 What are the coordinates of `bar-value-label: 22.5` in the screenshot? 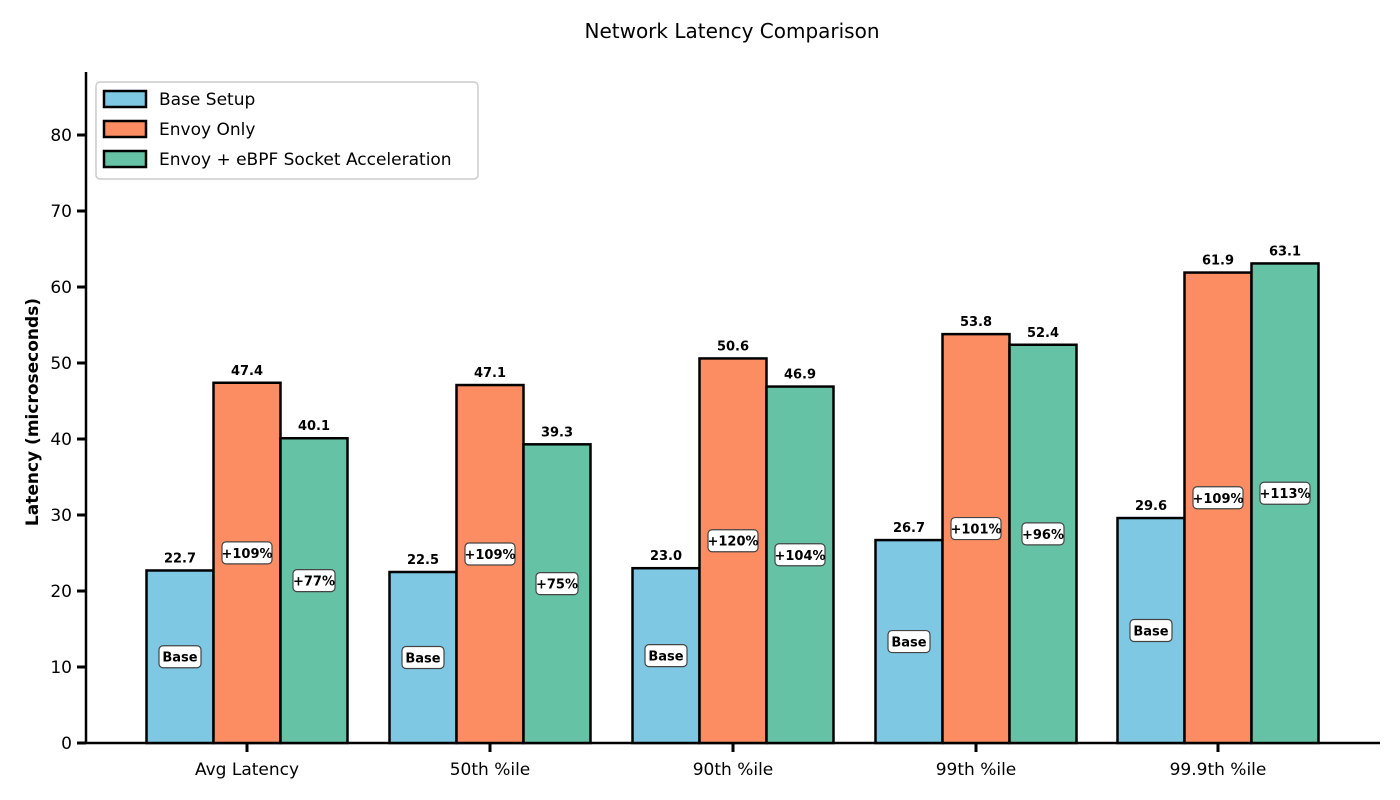 It's located at (423, 560).